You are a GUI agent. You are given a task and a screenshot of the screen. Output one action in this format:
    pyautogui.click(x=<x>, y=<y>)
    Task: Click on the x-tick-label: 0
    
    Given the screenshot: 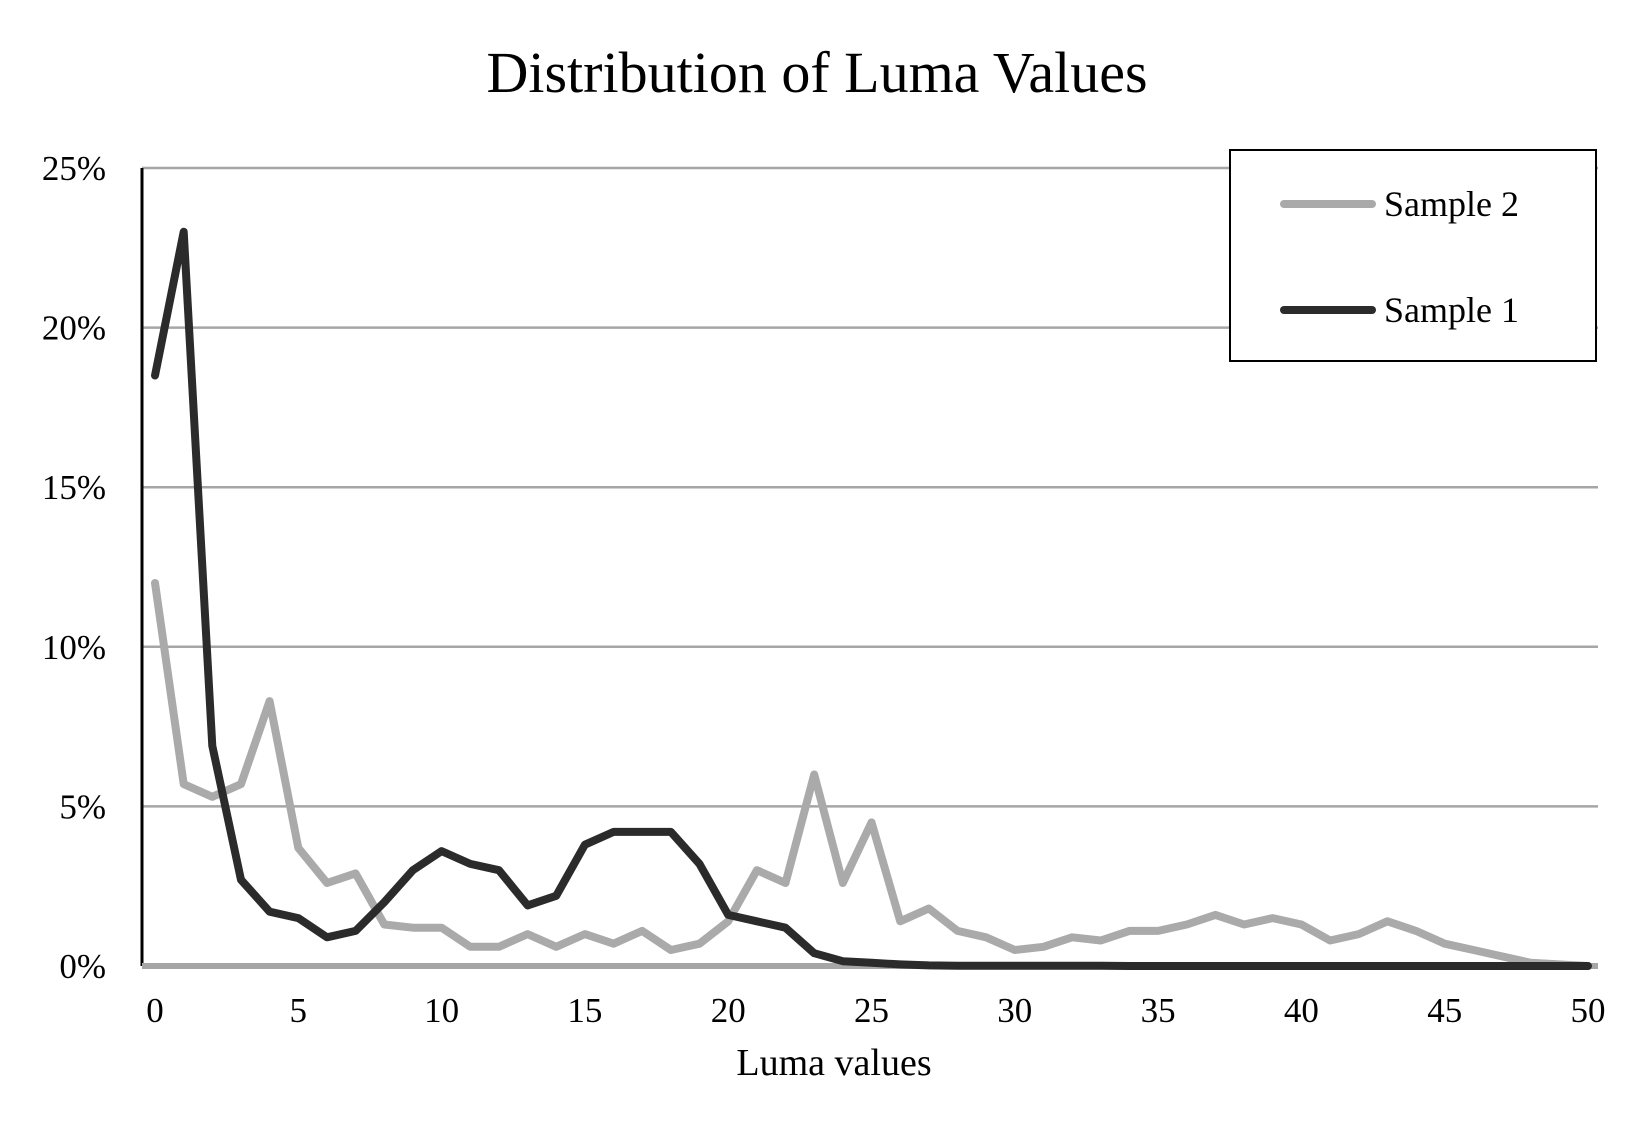 What is the action you would take?
    pyautogui.click(x=155, y=1010)
    